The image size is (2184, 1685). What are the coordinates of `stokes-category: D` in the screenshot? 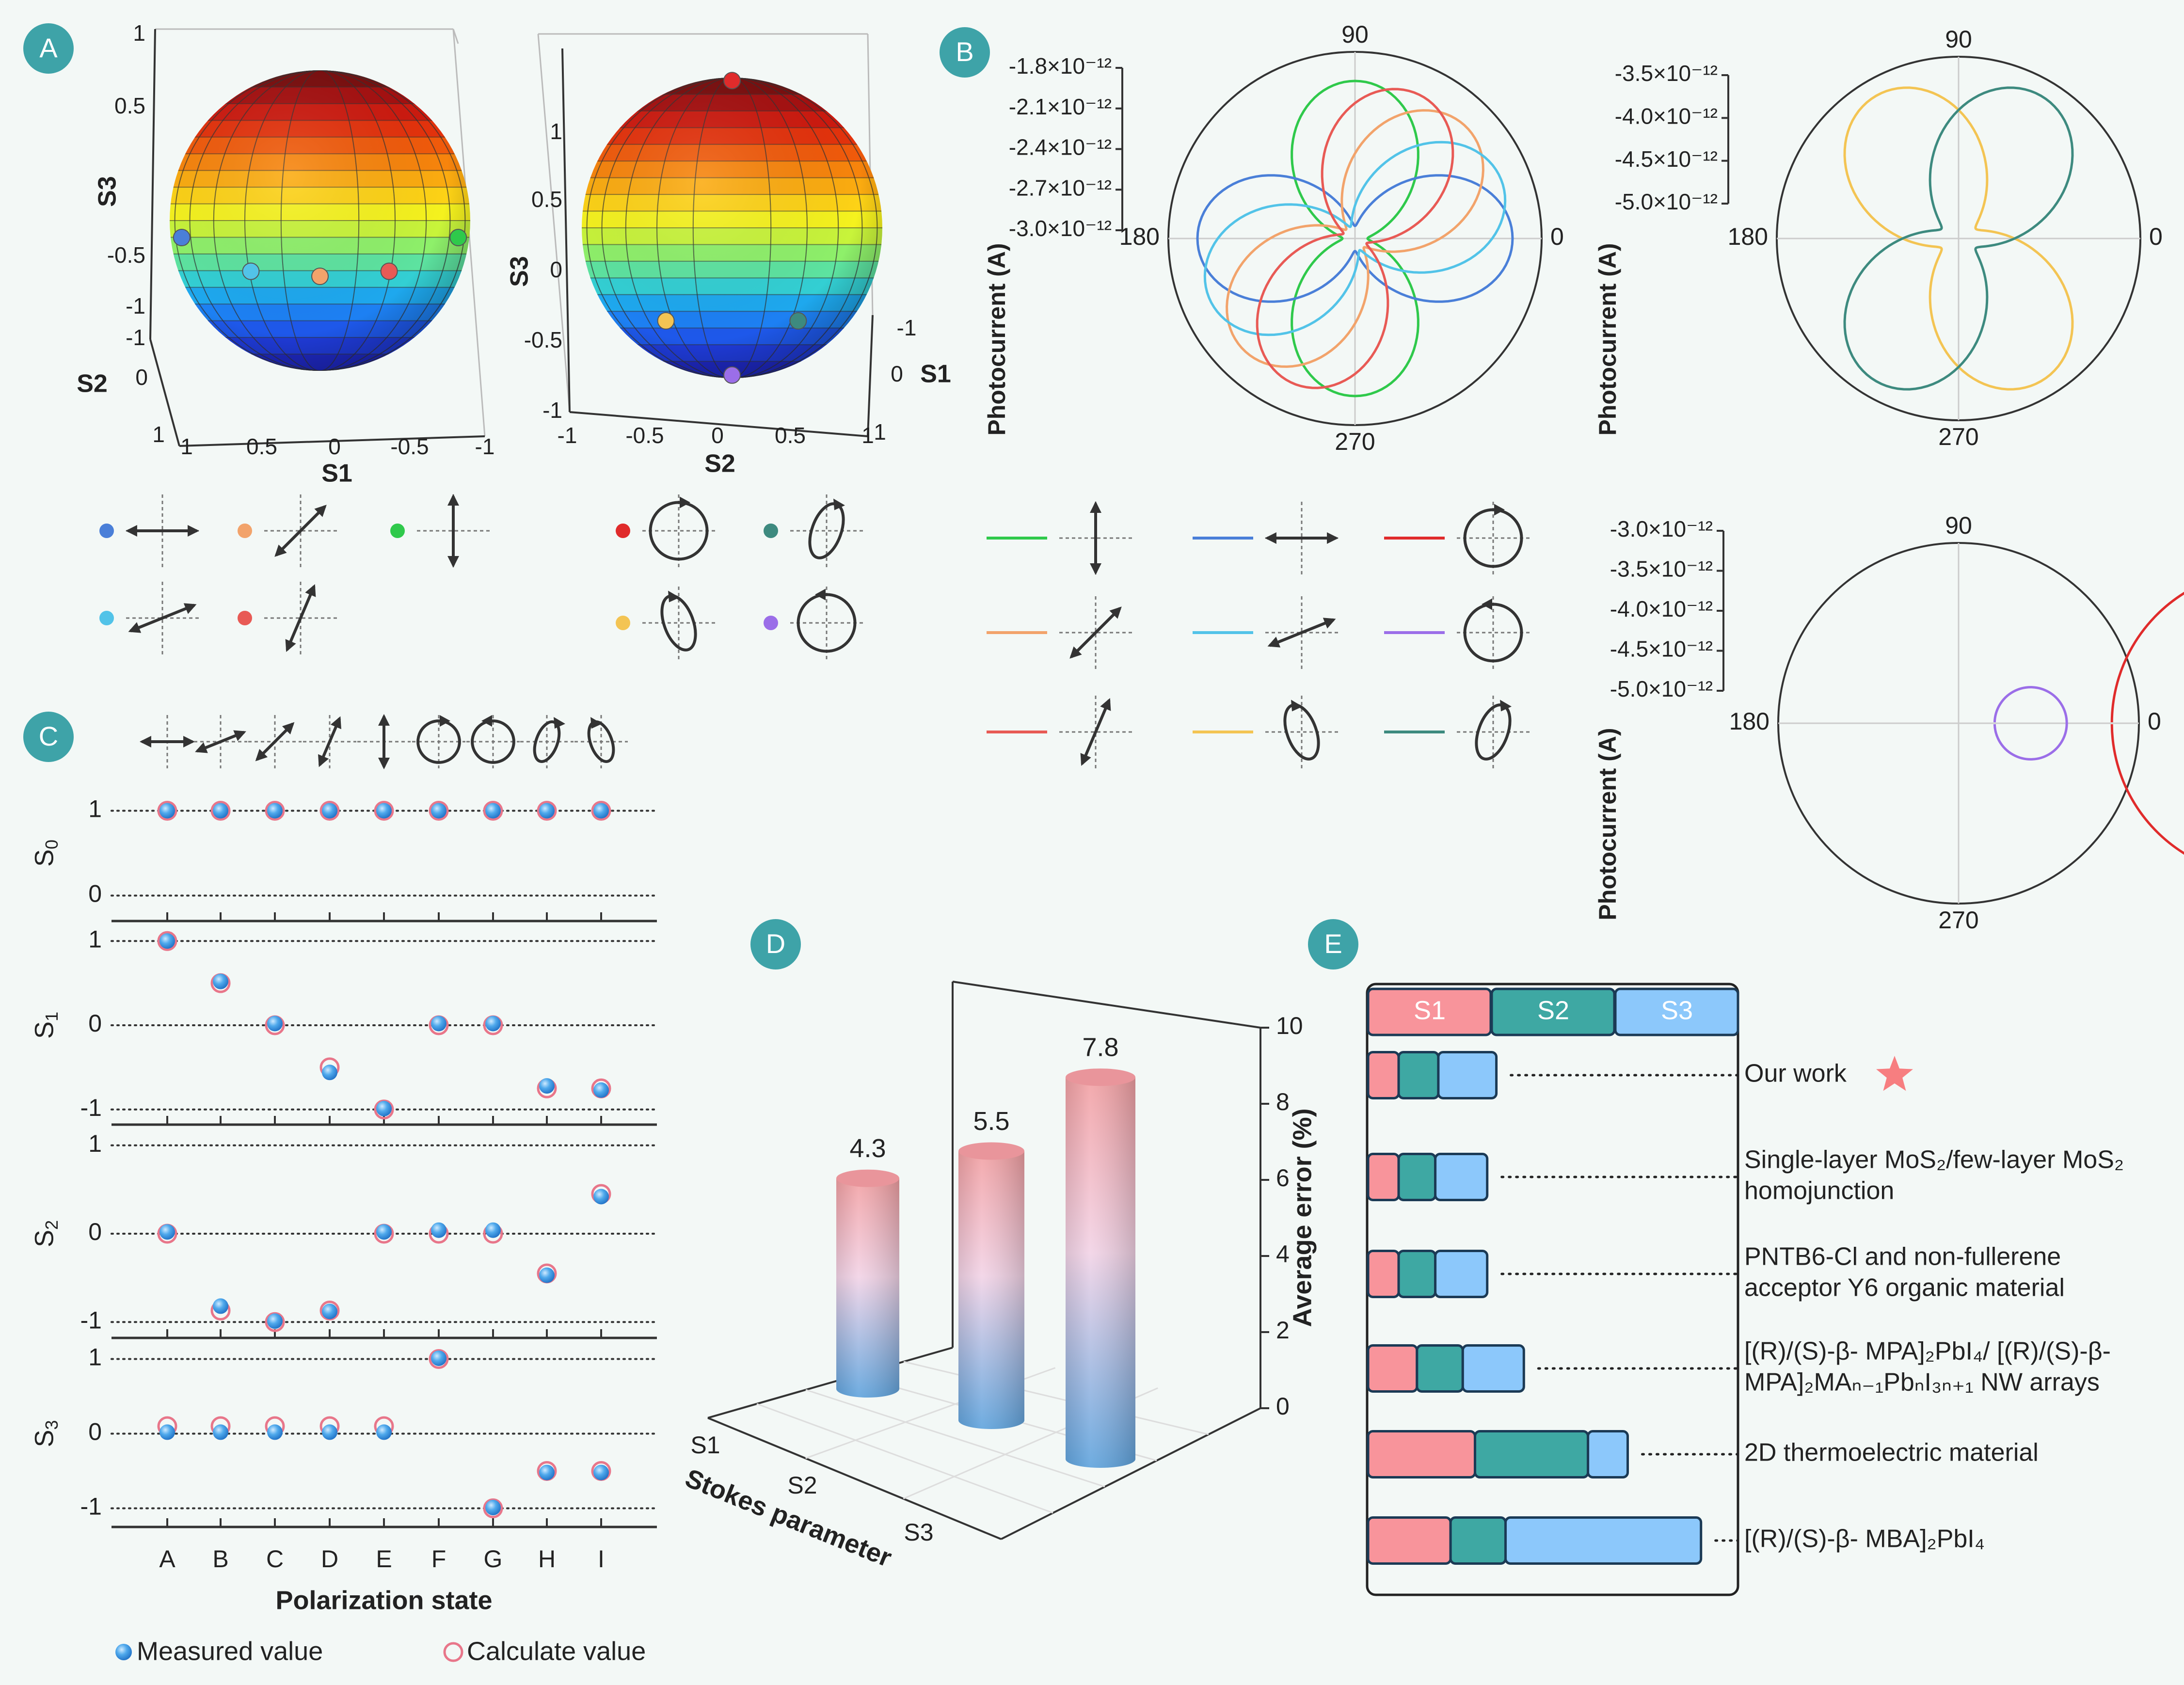 It's located at (329, 1559).